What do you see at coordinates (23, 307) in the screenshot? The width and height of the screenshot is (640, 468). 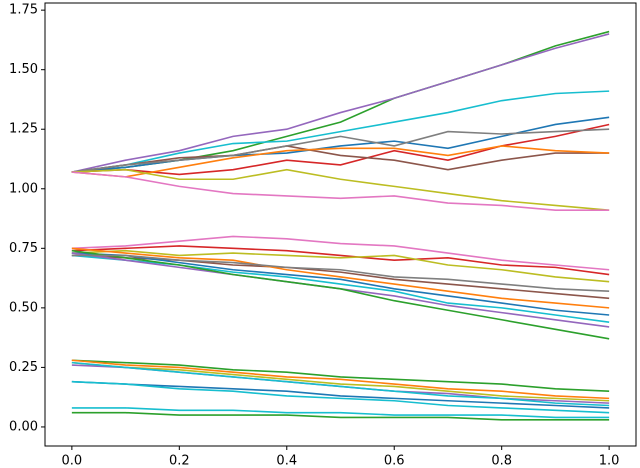 I see `y-tick-label: 0.50` at bounding box center [23, 307].